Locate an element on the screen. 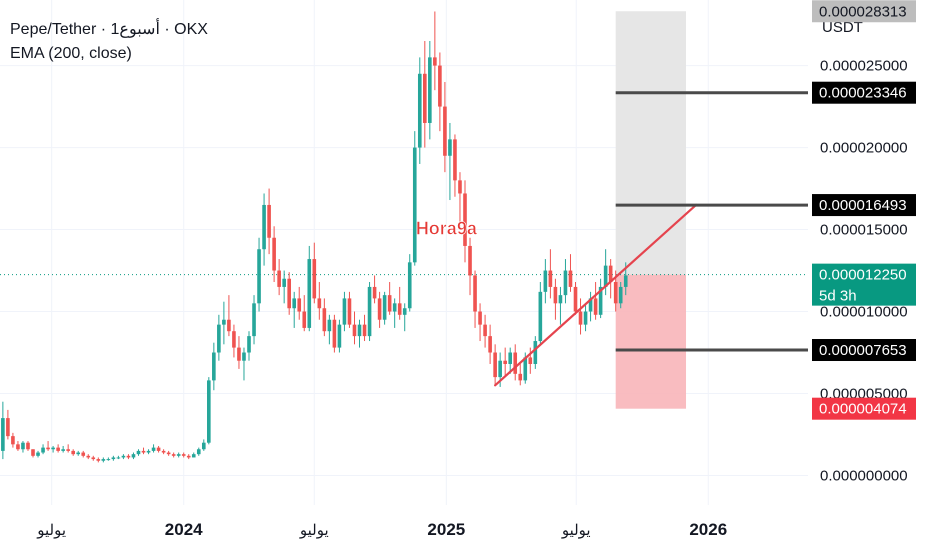  indicator-label: EMA (200, close) is located at coordinates (71, 53).